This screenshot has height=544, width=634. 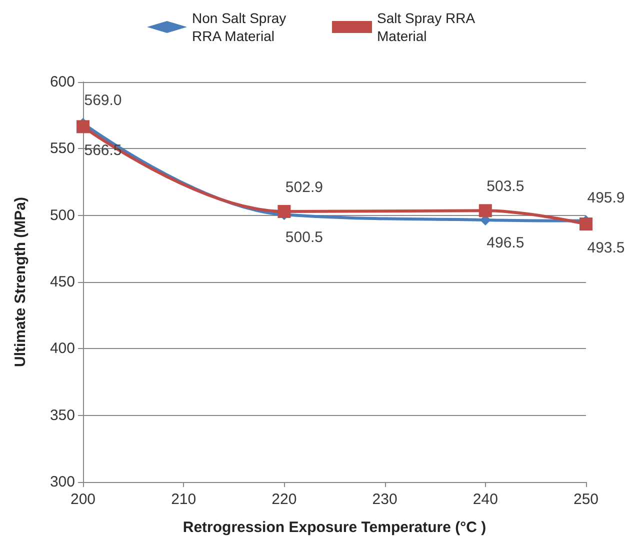 I want to click on x-tick-label: 220, so click(x=284, y=499).